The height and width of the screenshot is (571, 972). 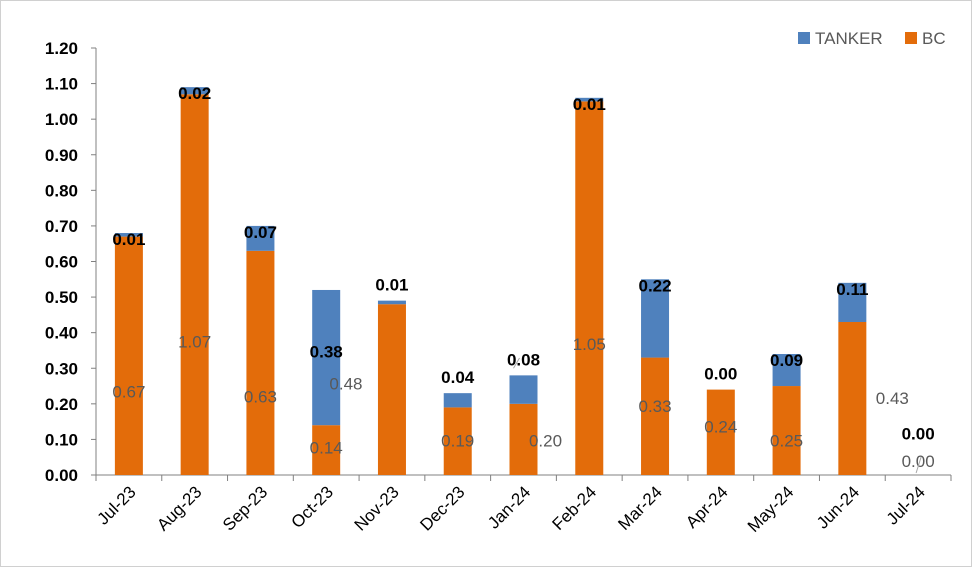 What do you see at coordinates (589, 344) in the screenshot?
I see `data-label-bc: 1.05` at bounding box center [589, 344].